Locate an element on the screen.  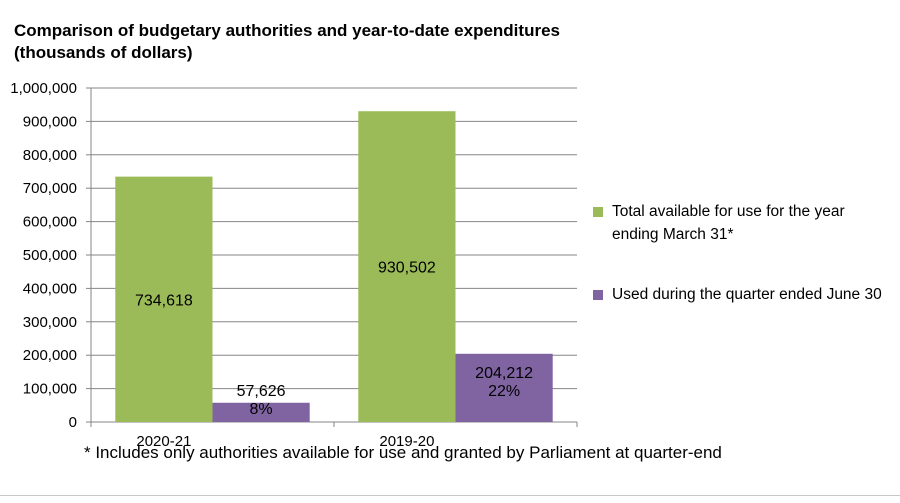
y-tick-label: 0 is located at coordinates (73, 422).